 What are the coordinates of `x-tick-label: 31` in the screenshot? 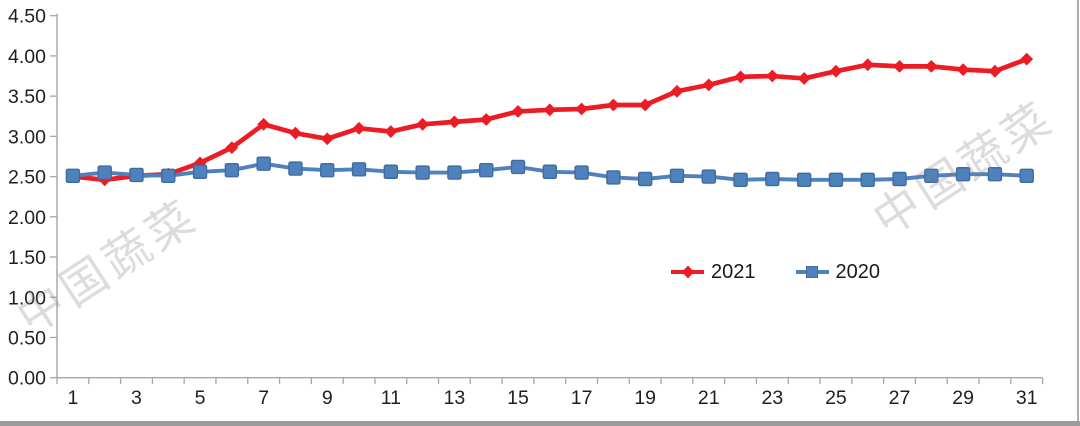 It's located at (1027, 398).